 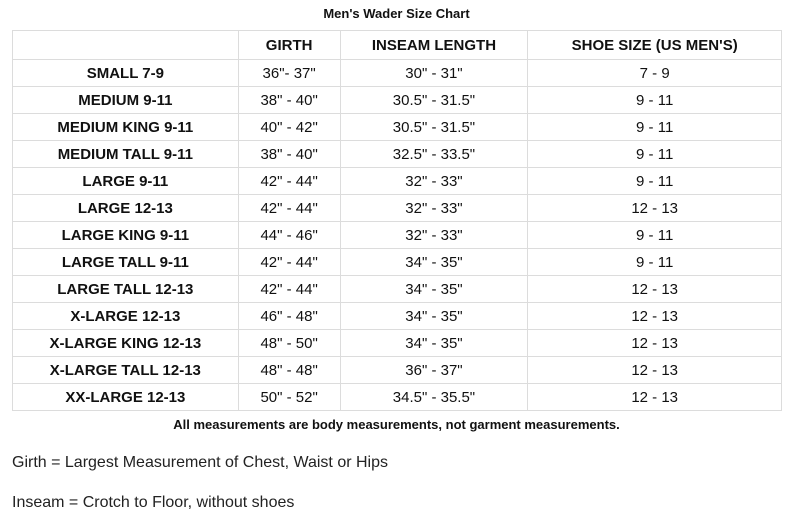 What do you see at coordinates (289, 235) in the screenshot?
I see `table-cell: 44" - 46"` at bounding box center [289, 235].